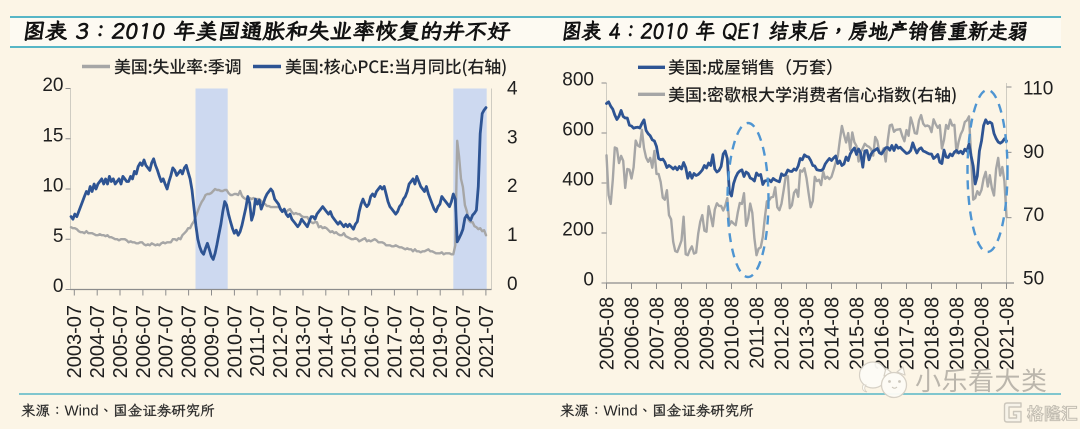  What do you see at coordinates (98, 341) in the screenshot?
I see `svg-text: 2004-07` at bounding box center [98, 341].